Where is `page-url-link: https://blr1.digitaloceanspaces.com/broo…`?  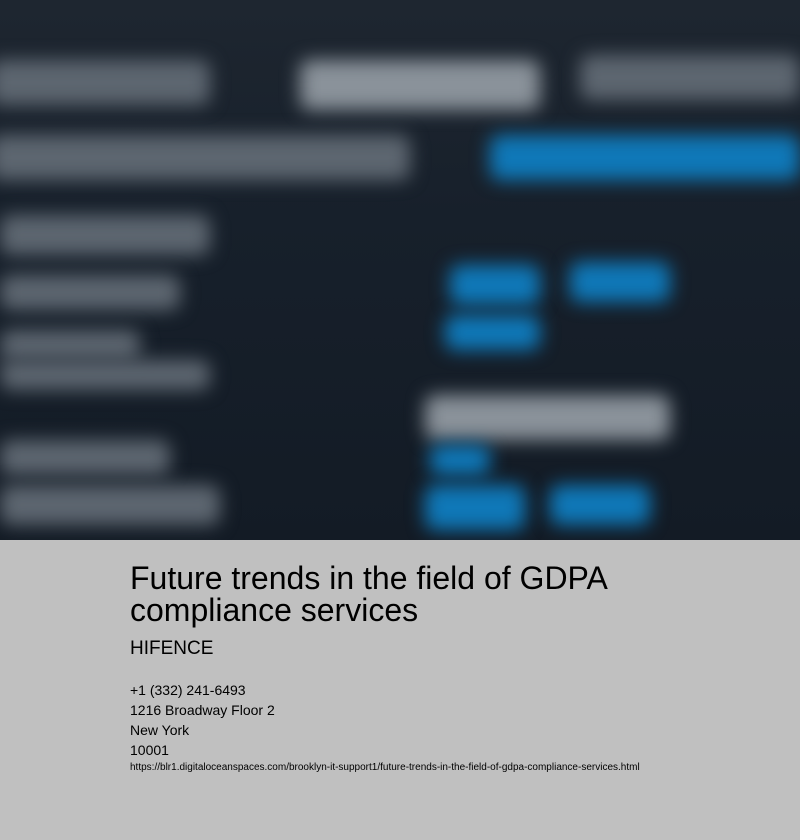
page-url-link: https://blr1.digitaloceanspaces.com/broo… is located at coordinates (385, 767).